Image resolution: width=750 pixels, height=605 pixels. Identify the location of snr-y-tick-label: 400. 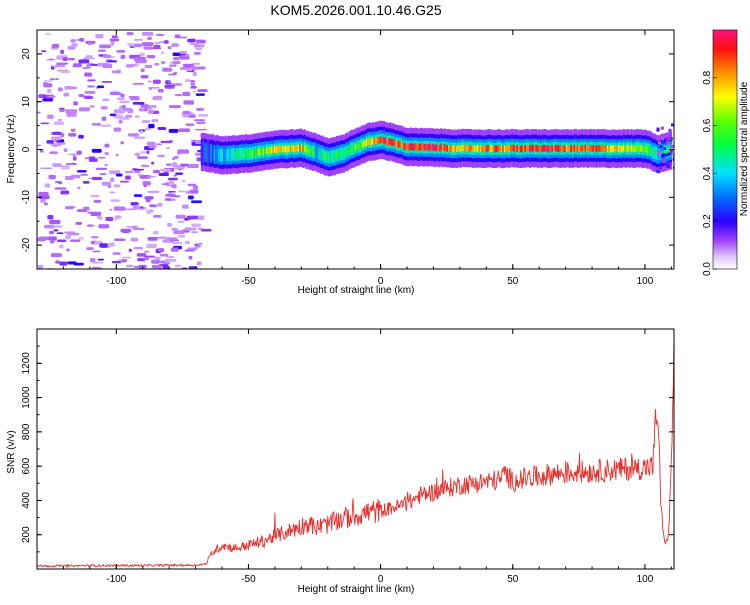
(26, 500).